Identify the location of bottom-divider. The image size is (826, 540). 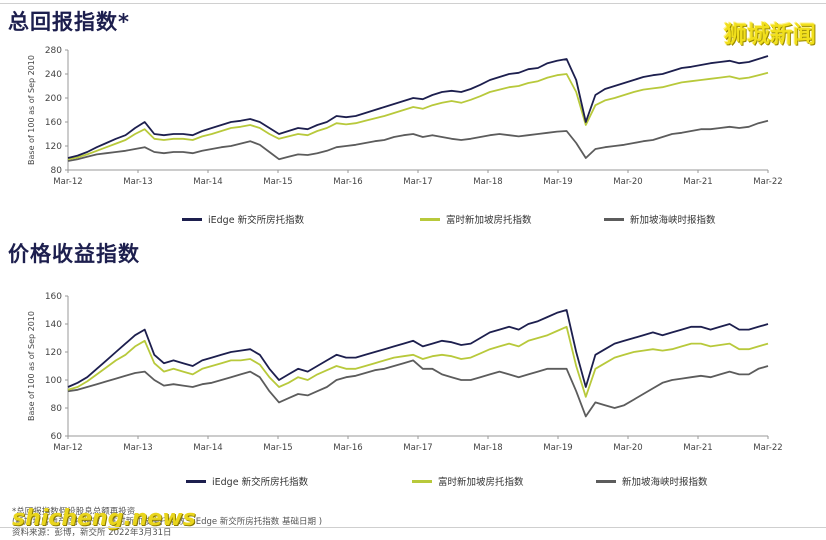
(413, 527).